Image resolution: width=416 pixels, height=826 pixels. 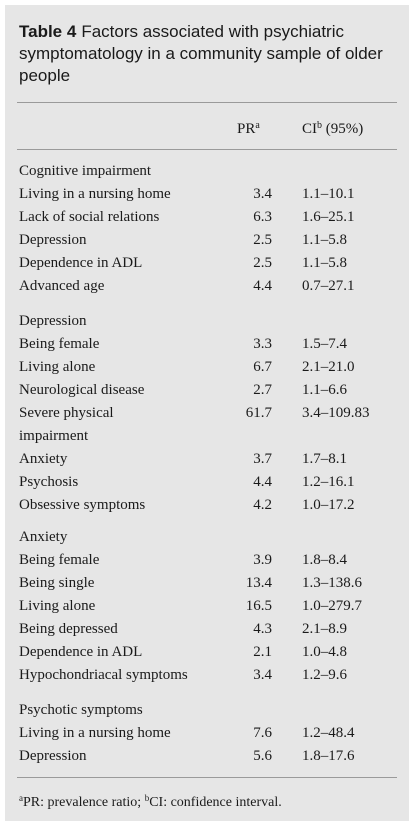 What do you see at coordinates (207, 149) in the screenshot?
I see `header-rule` at bounding box center [207, 149].